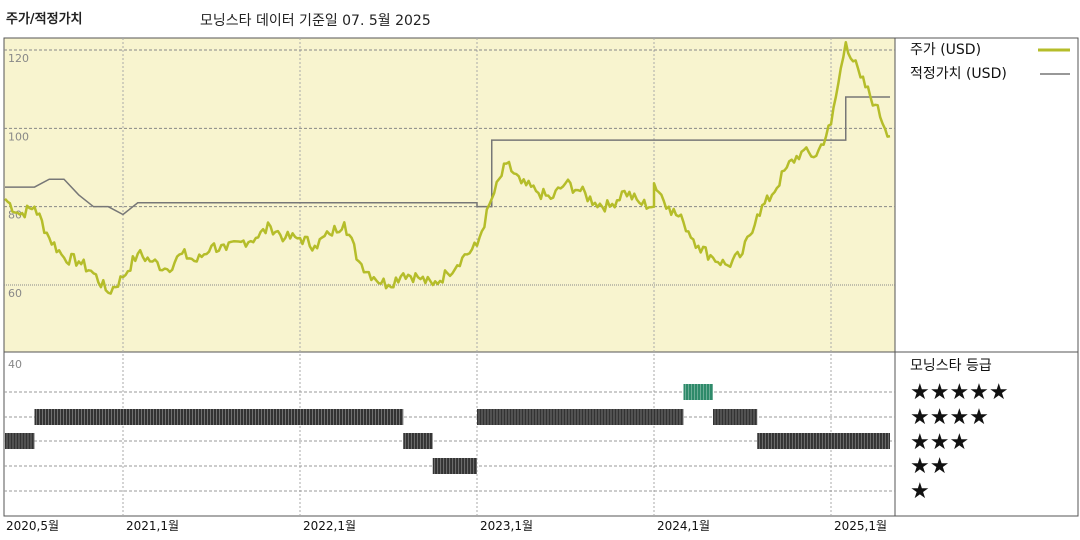  I want to click on y-tick-label: 120, so click(18, 58).